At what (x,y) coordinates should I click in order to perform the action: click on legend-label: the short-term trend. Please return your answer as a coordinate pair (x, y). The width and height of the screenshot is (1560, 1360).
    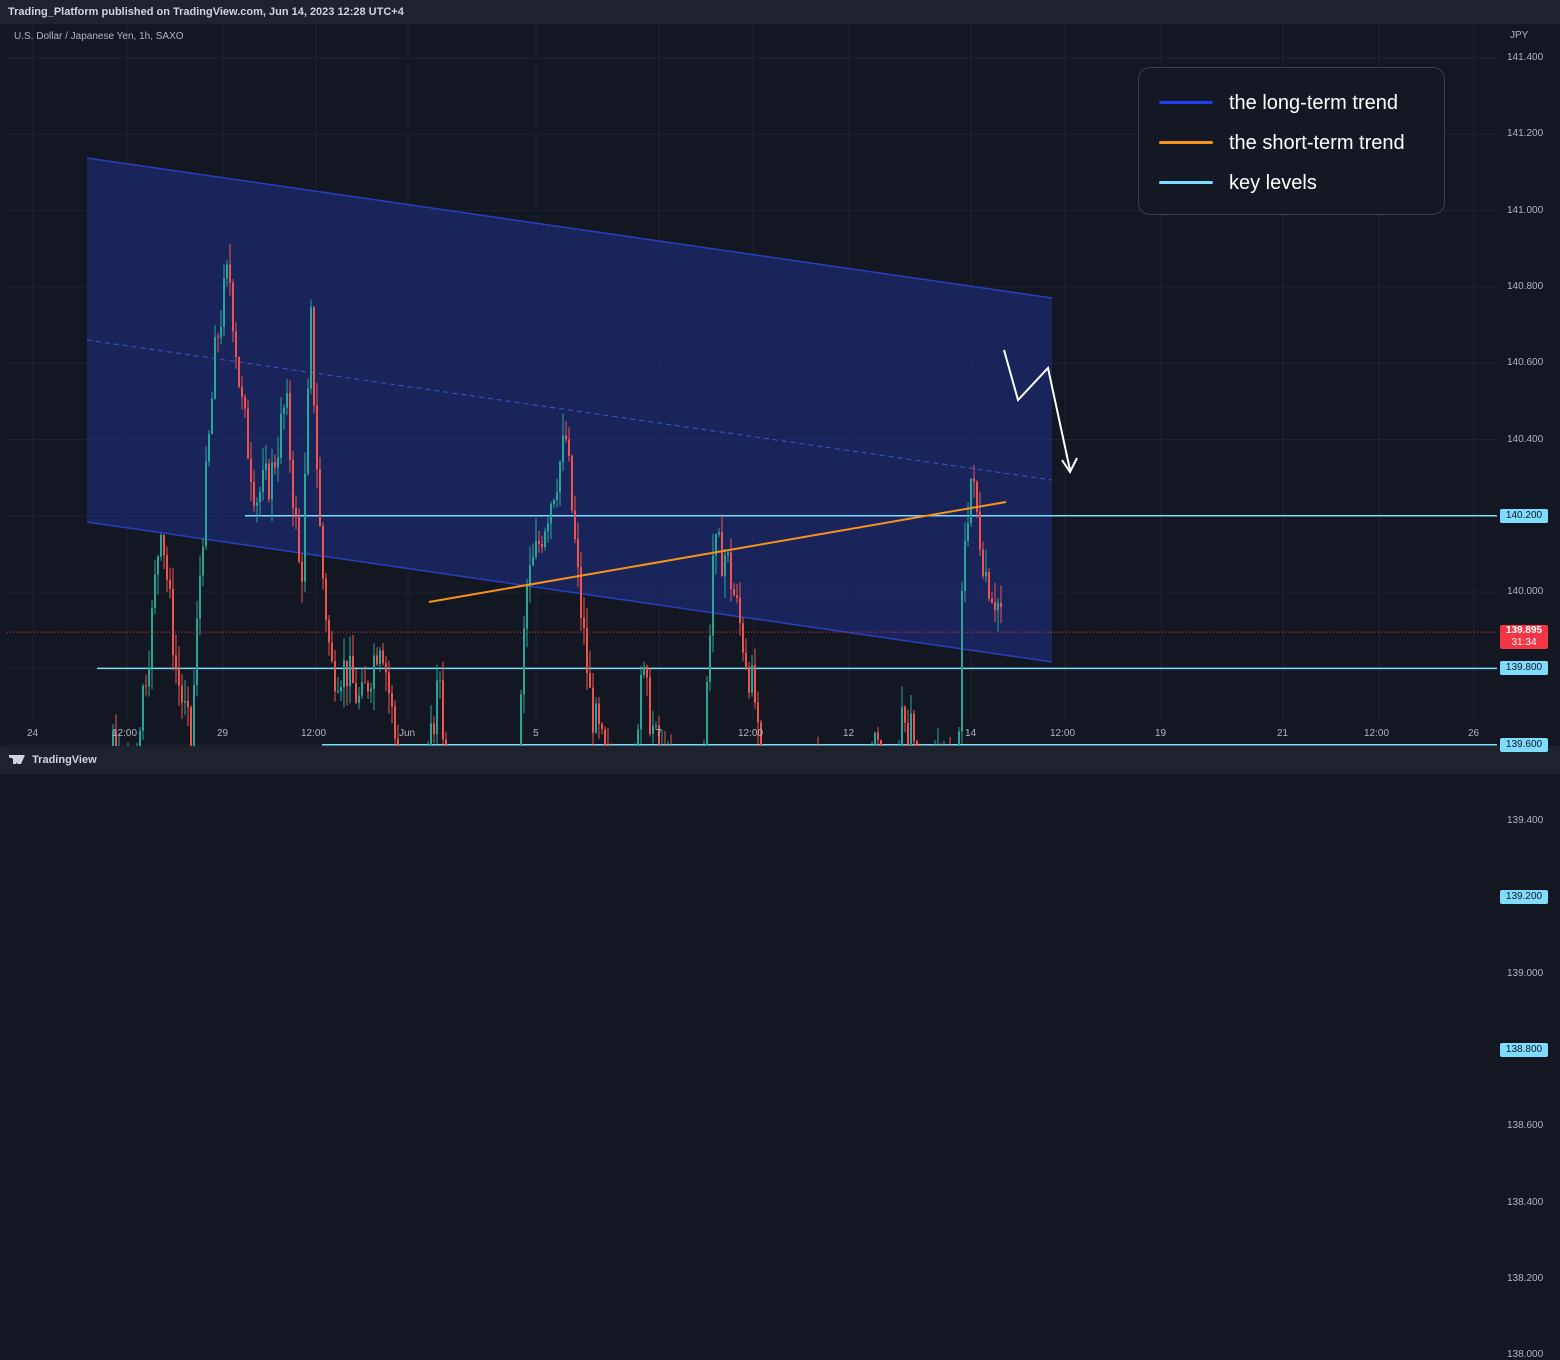
    Looking at the image, I should click on (1317, 143).